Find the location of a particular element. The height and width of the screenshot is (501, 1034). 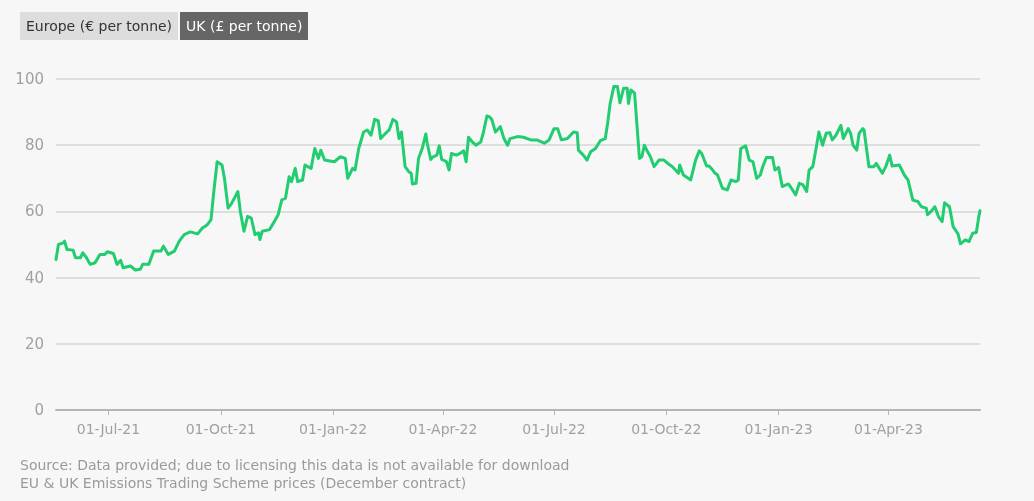

tab-button: UK (£ per tonne) is located at coordinates (244, 26).